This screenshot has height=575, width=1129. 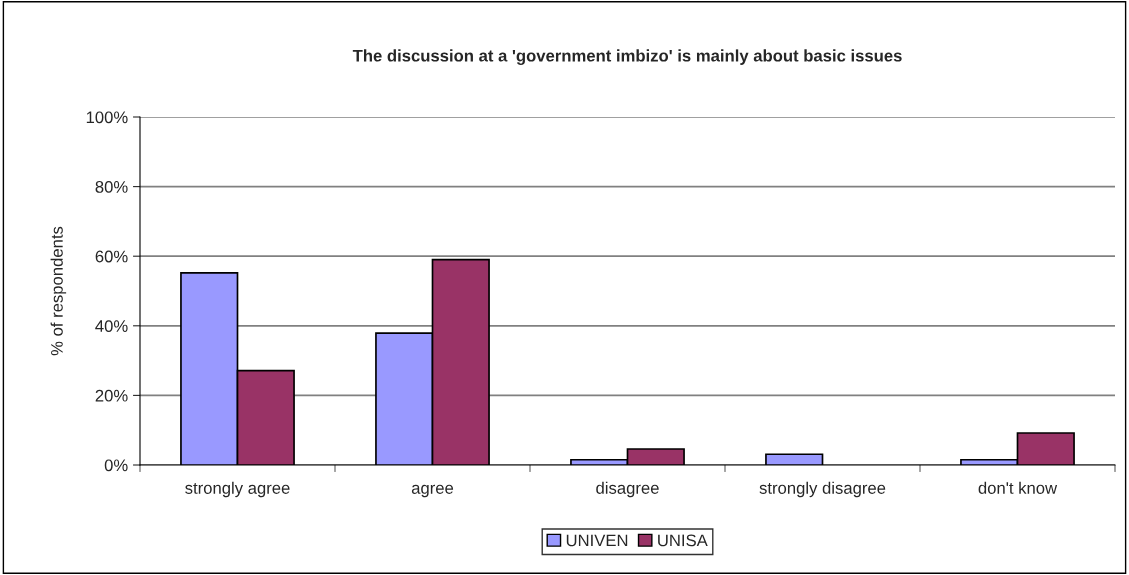 I want to click on y-tick-label: 20%, so click(x=111, y=395).